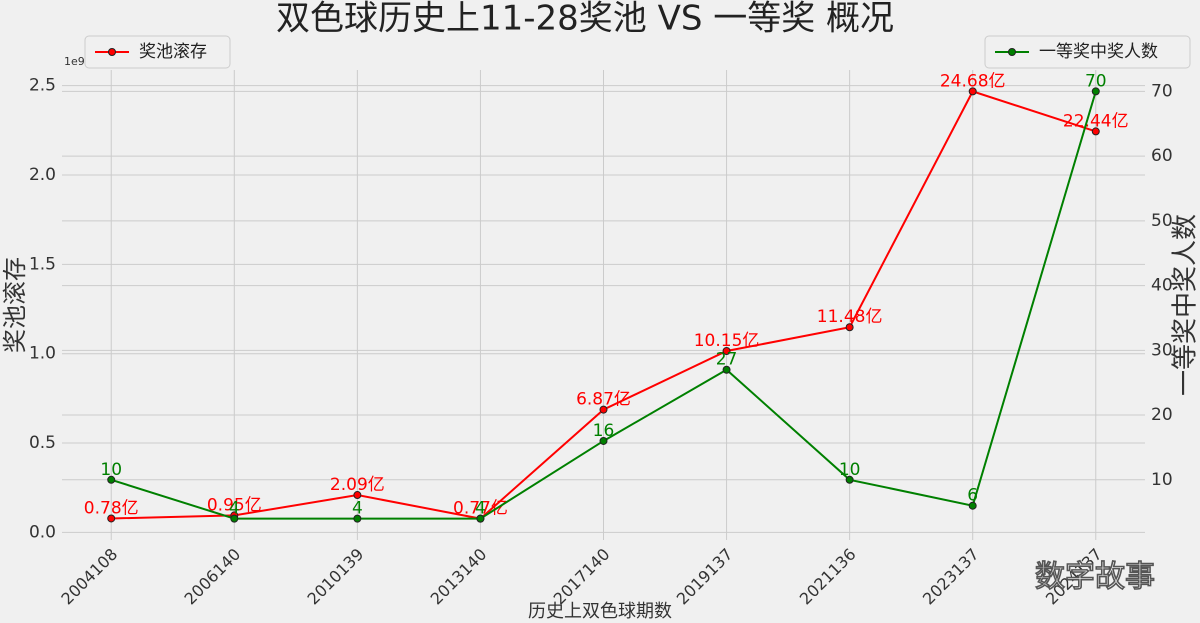 The width and height of the screenshot is (1200, 623). Describe the element at coordinates (585, 19) in the screenshot. I see `chart-title: 双色球历史上11-28奖池 VS 一等奖 概况` at that location.